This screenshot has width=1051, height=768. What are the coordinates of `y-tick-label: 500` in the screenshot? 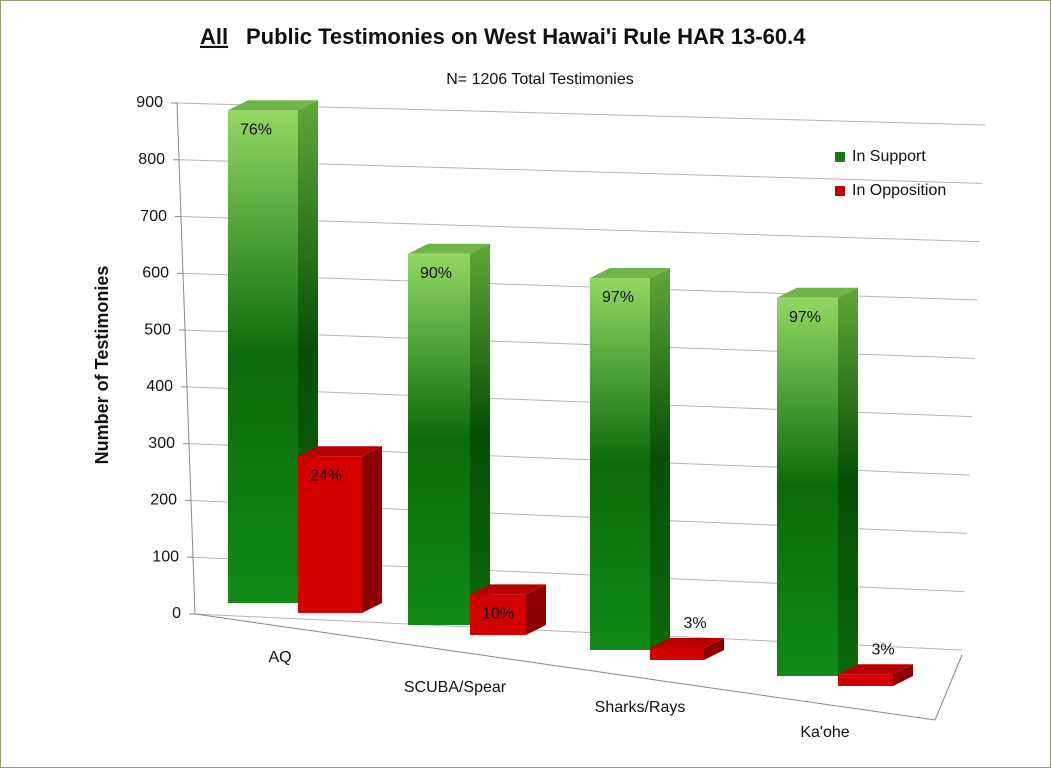 It's located at (157, 329).